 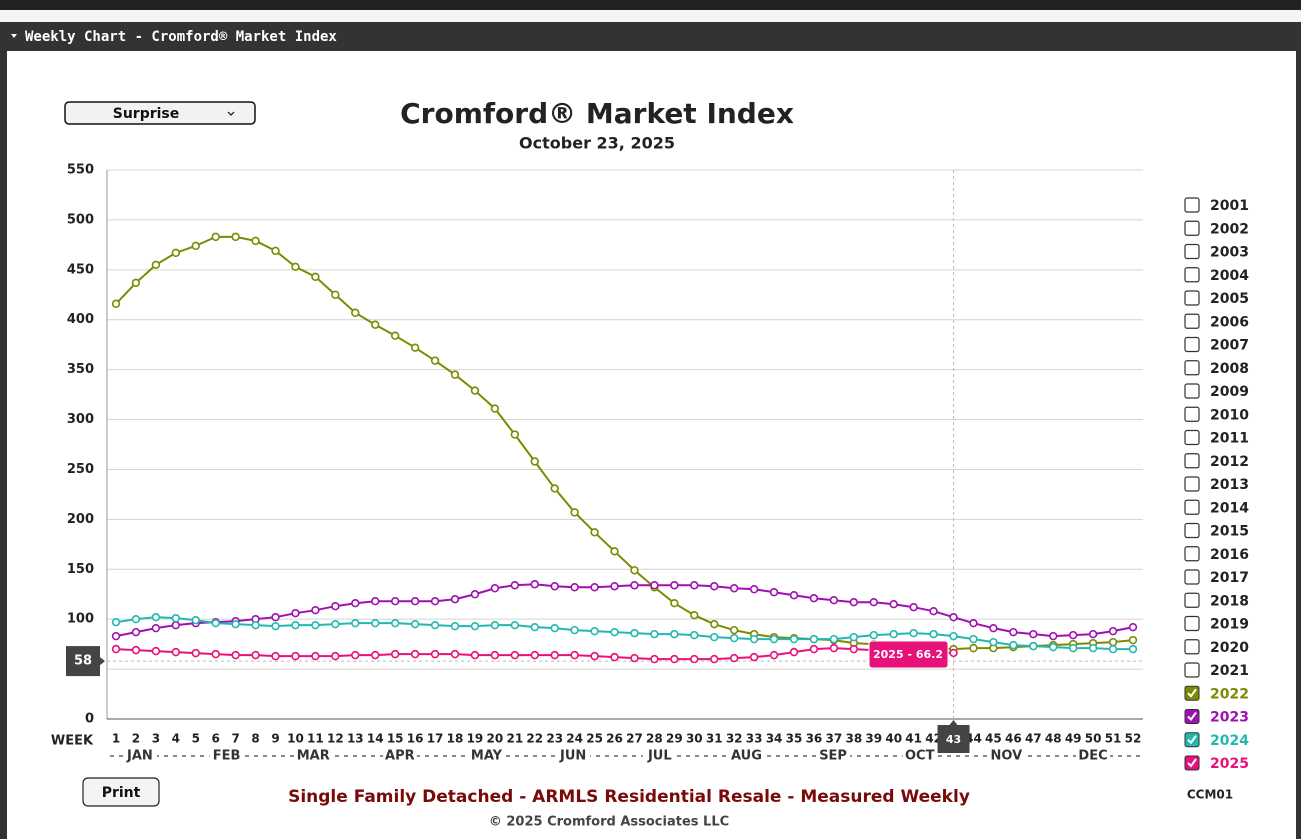 I want to click on x-tick-label: 36, so click(x=814, y=739).